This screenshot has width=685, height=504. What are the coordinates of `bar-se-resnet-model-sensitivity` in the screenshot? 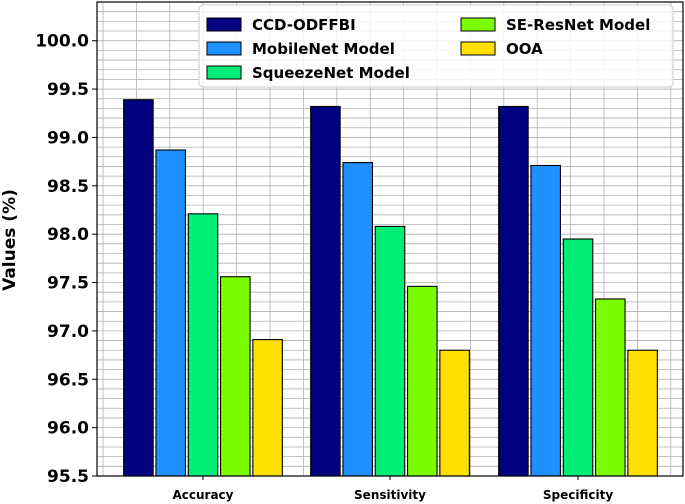 It's located at (422, 381).